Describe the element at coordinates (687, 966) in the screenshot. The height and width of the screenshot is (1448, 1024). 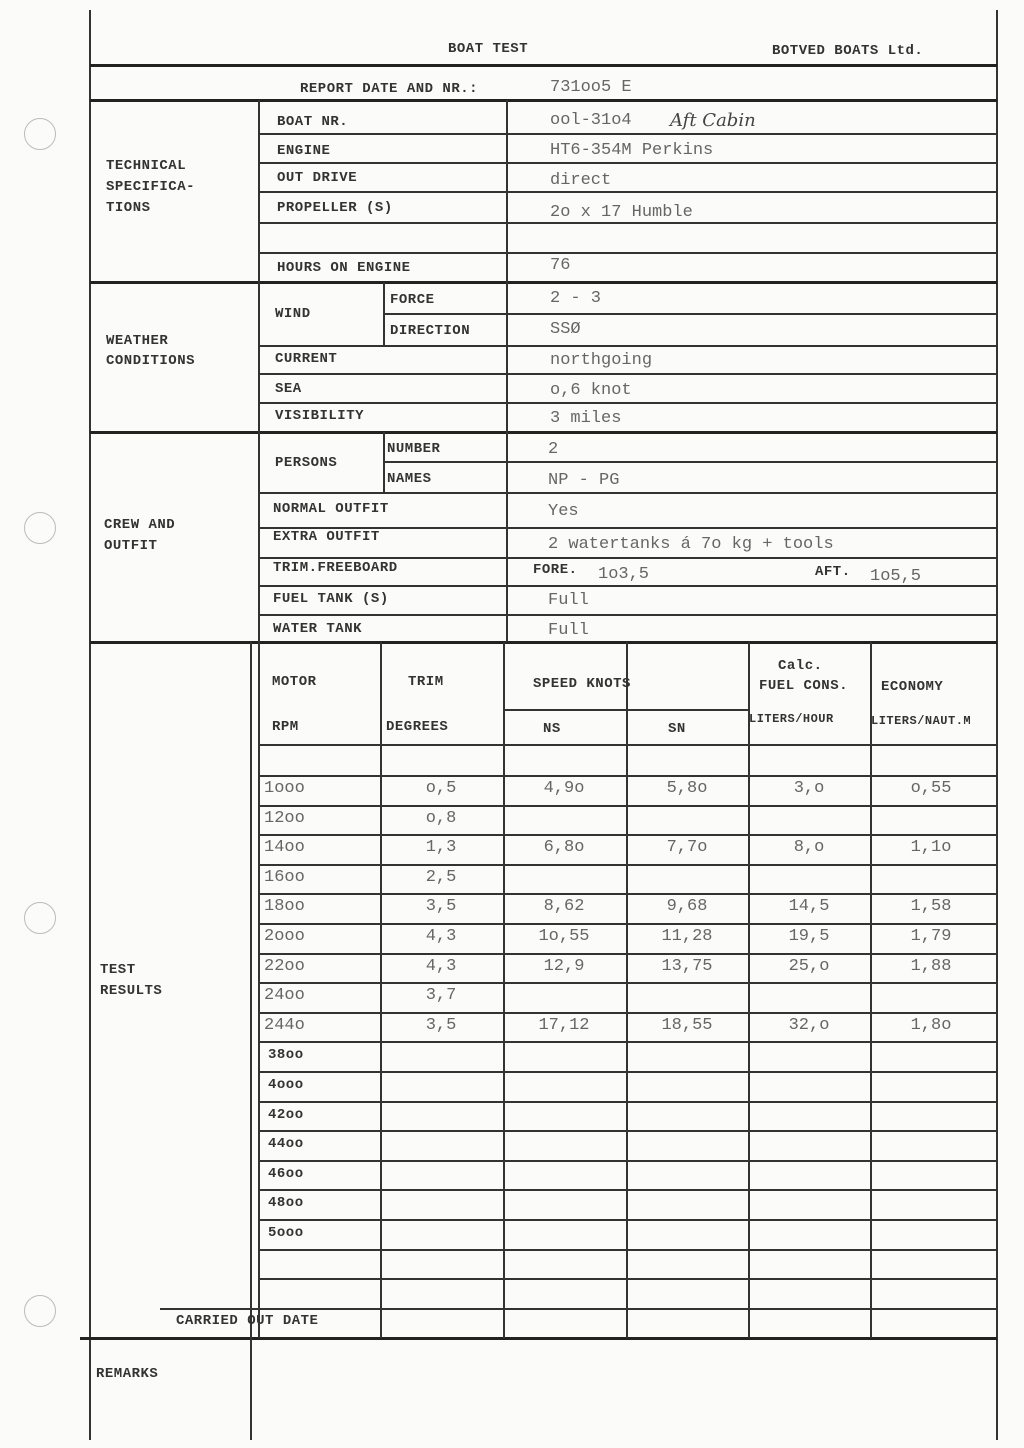
I see `test-cell-sn: 13,75` at that location.